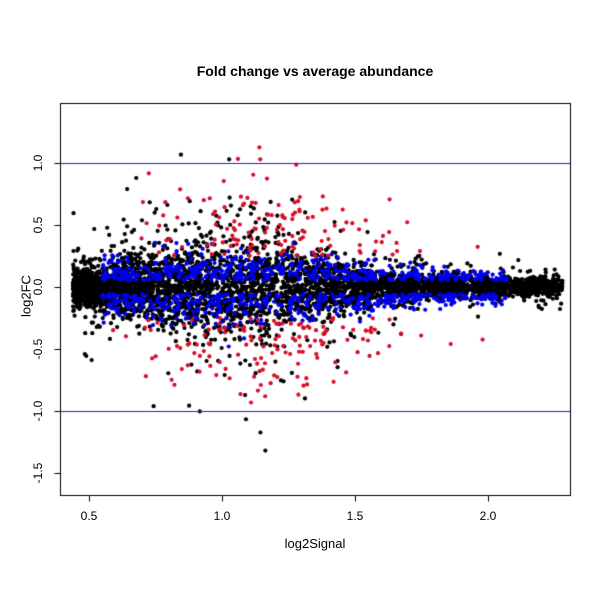 Image resolution: width=600 pixels, height=600 pixels. Describe the element at coordinates (38, 163) in the screenshot. I see `y-tick-label: 1.0` at that location.